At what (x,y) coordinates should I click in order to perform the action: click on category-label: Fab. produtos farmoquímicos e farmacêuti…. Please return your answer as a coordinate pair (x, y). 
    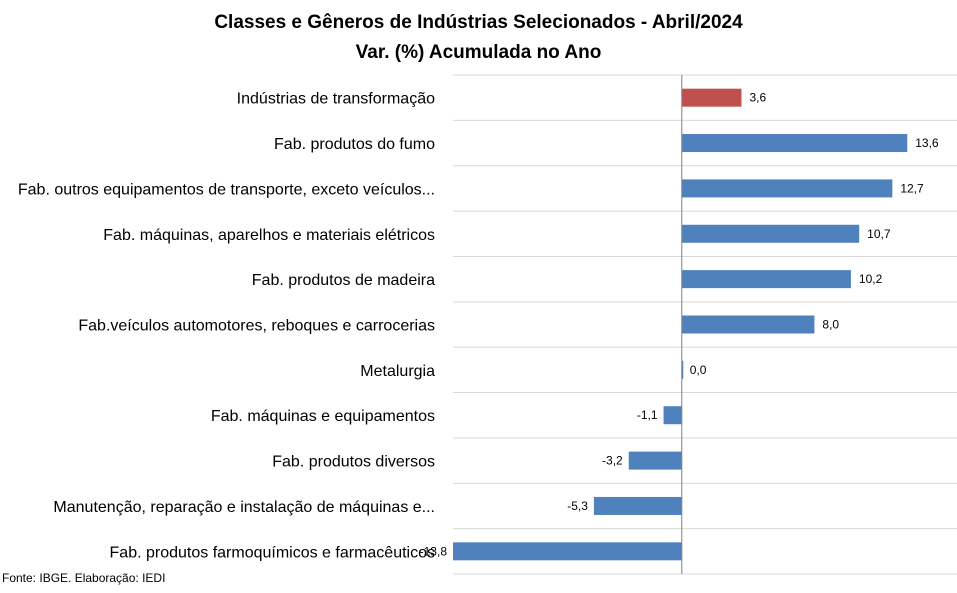
    Looking at the image, I should click on (272, 552).